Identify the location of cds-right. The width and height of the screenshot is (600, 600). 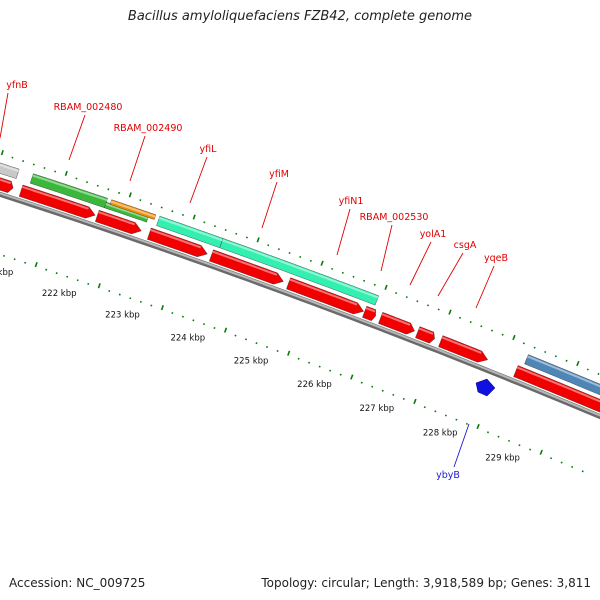
(556, 393).